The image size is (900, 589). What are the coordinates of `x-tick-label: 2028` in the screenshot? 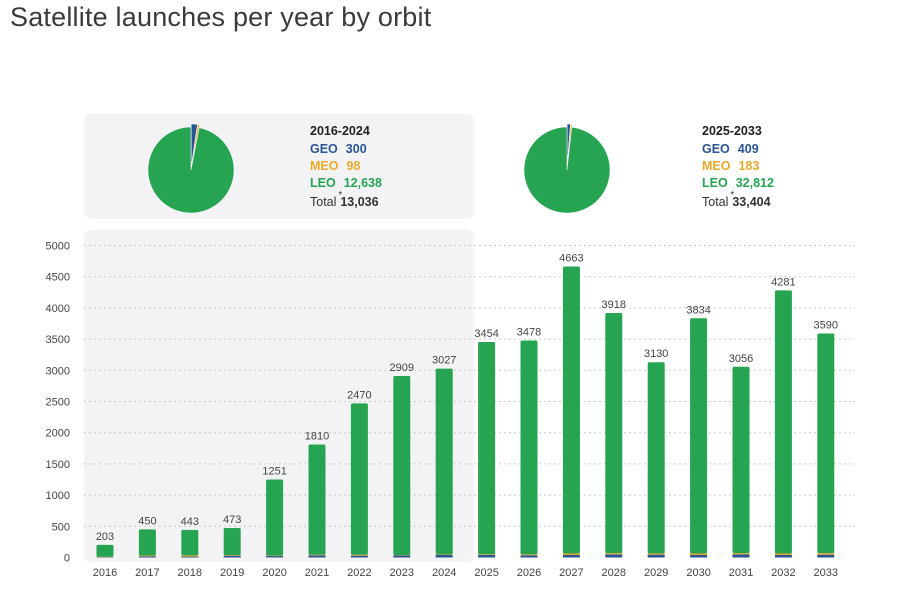 It's located at (614, 573).